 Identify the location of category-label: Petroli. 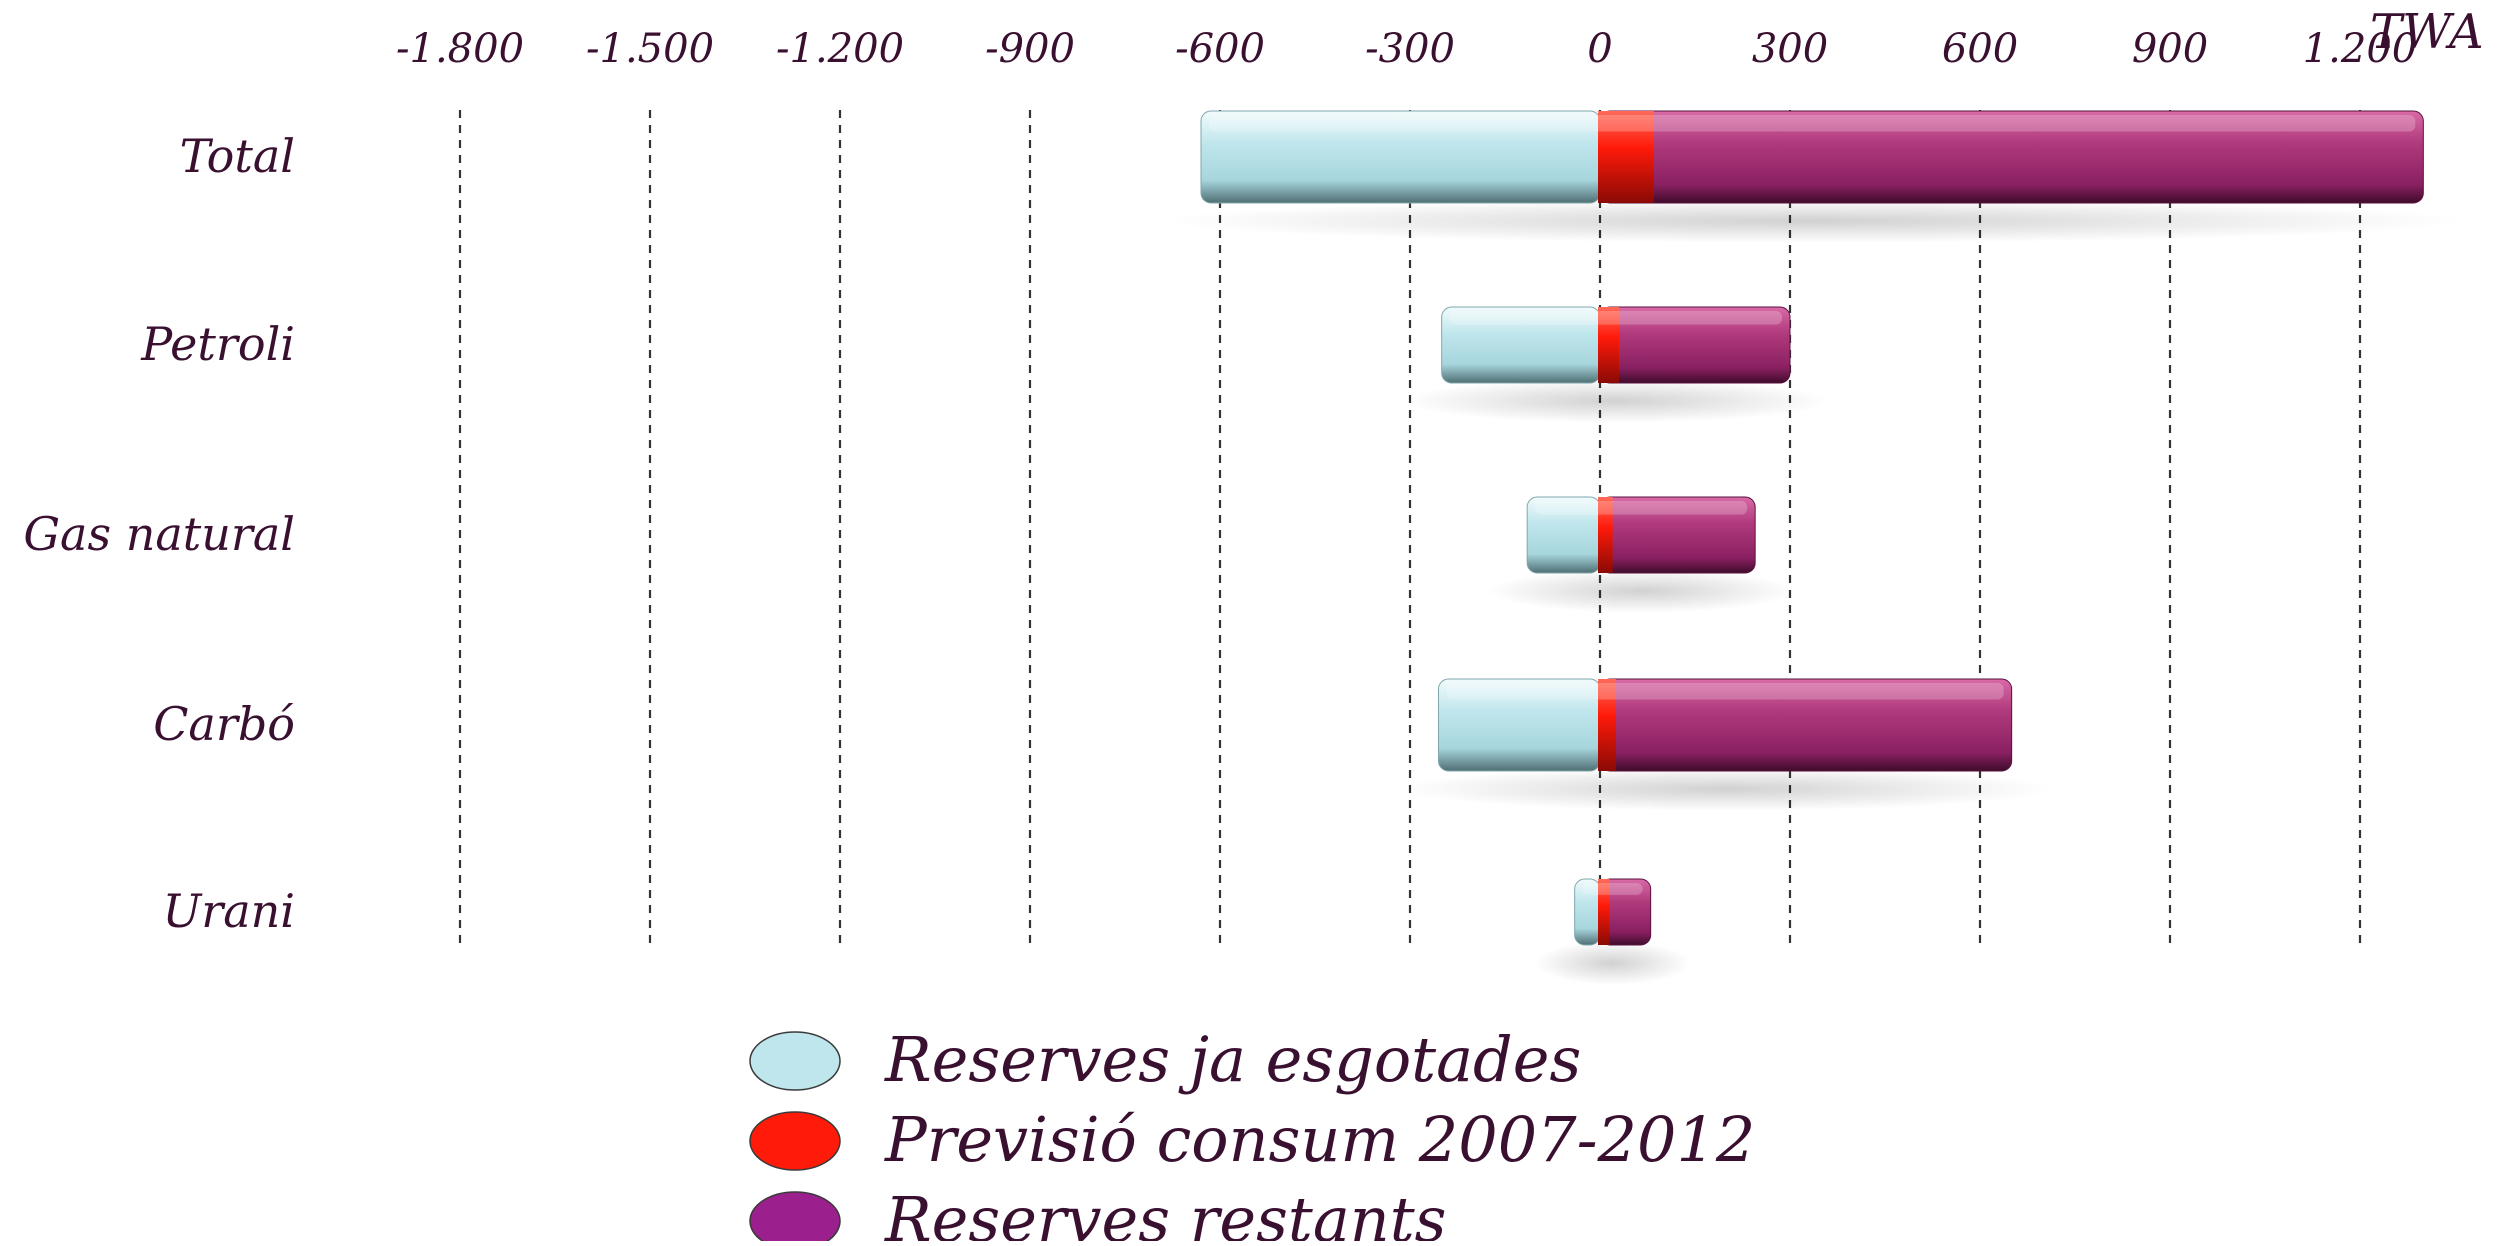
(217, 344).